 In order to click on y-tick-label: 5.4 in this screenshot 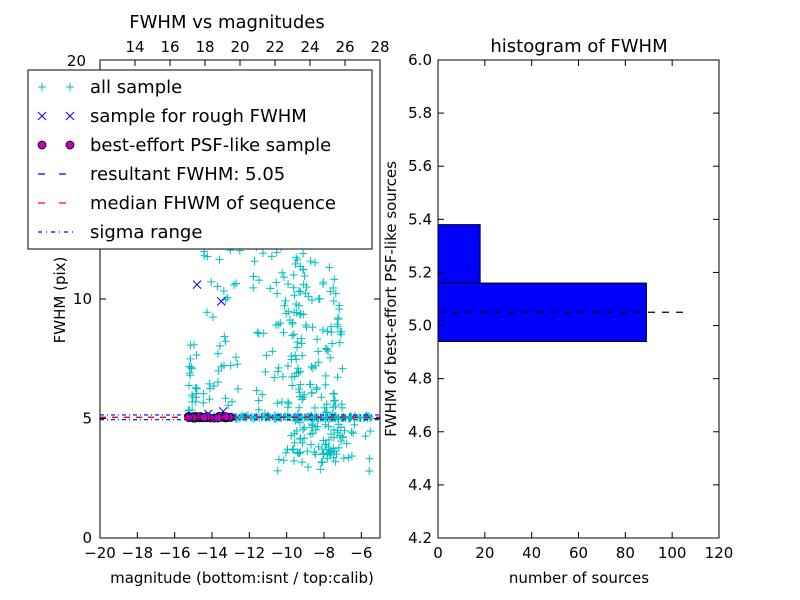, I will do `click(420, 219)`.